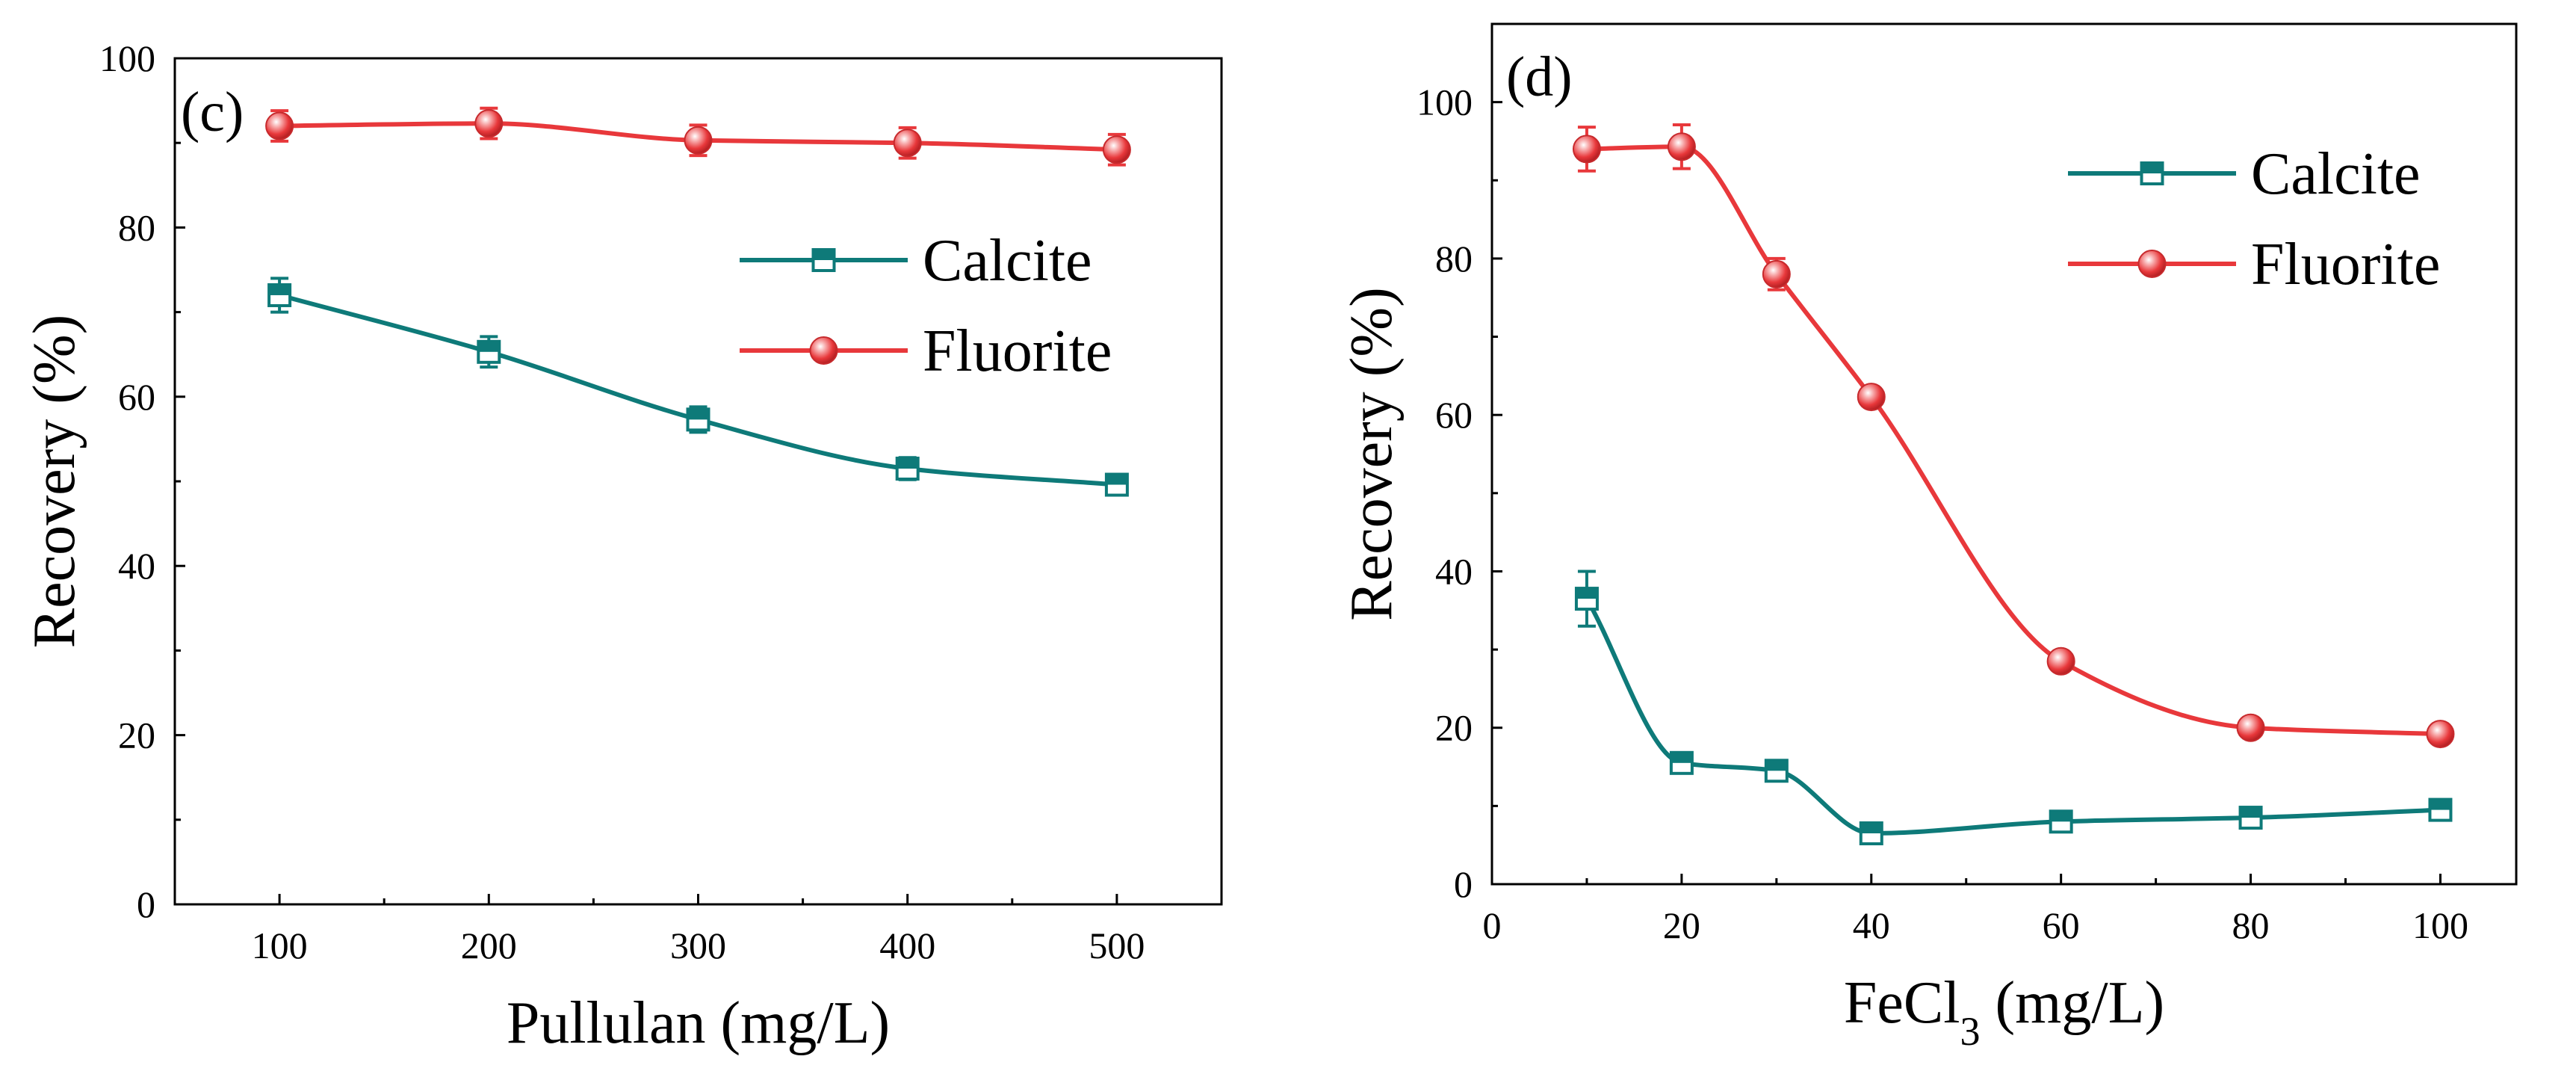 The image size is (2576, 1074). What do you see at coordinates (1871, 925) in the screenshot?
I see `x-tick-label: 40` at bounding box center [1871, 925].